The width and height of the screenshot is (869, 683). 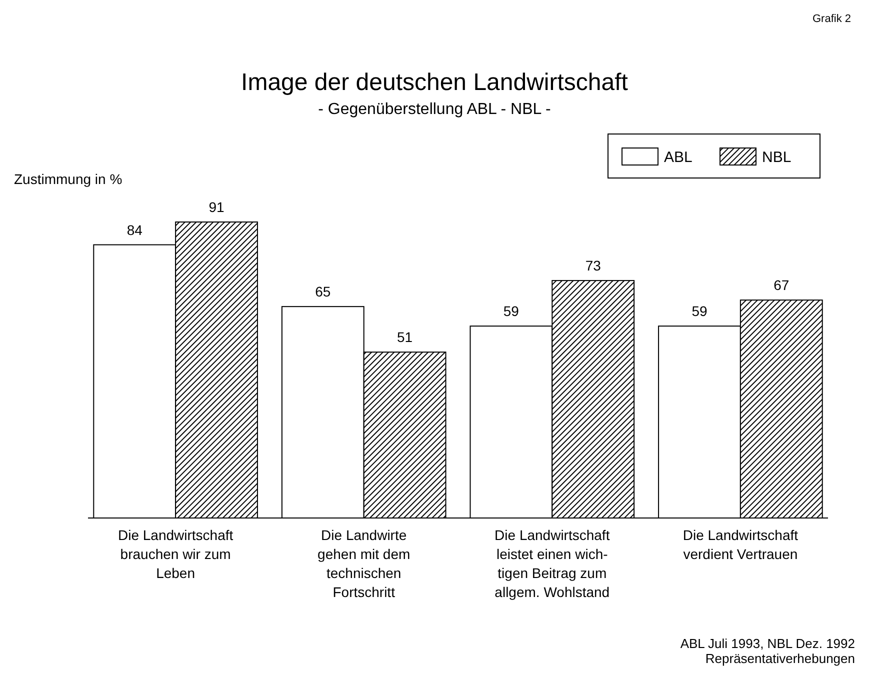 I want to click on data-label: 65, so click(x=323, y=292).